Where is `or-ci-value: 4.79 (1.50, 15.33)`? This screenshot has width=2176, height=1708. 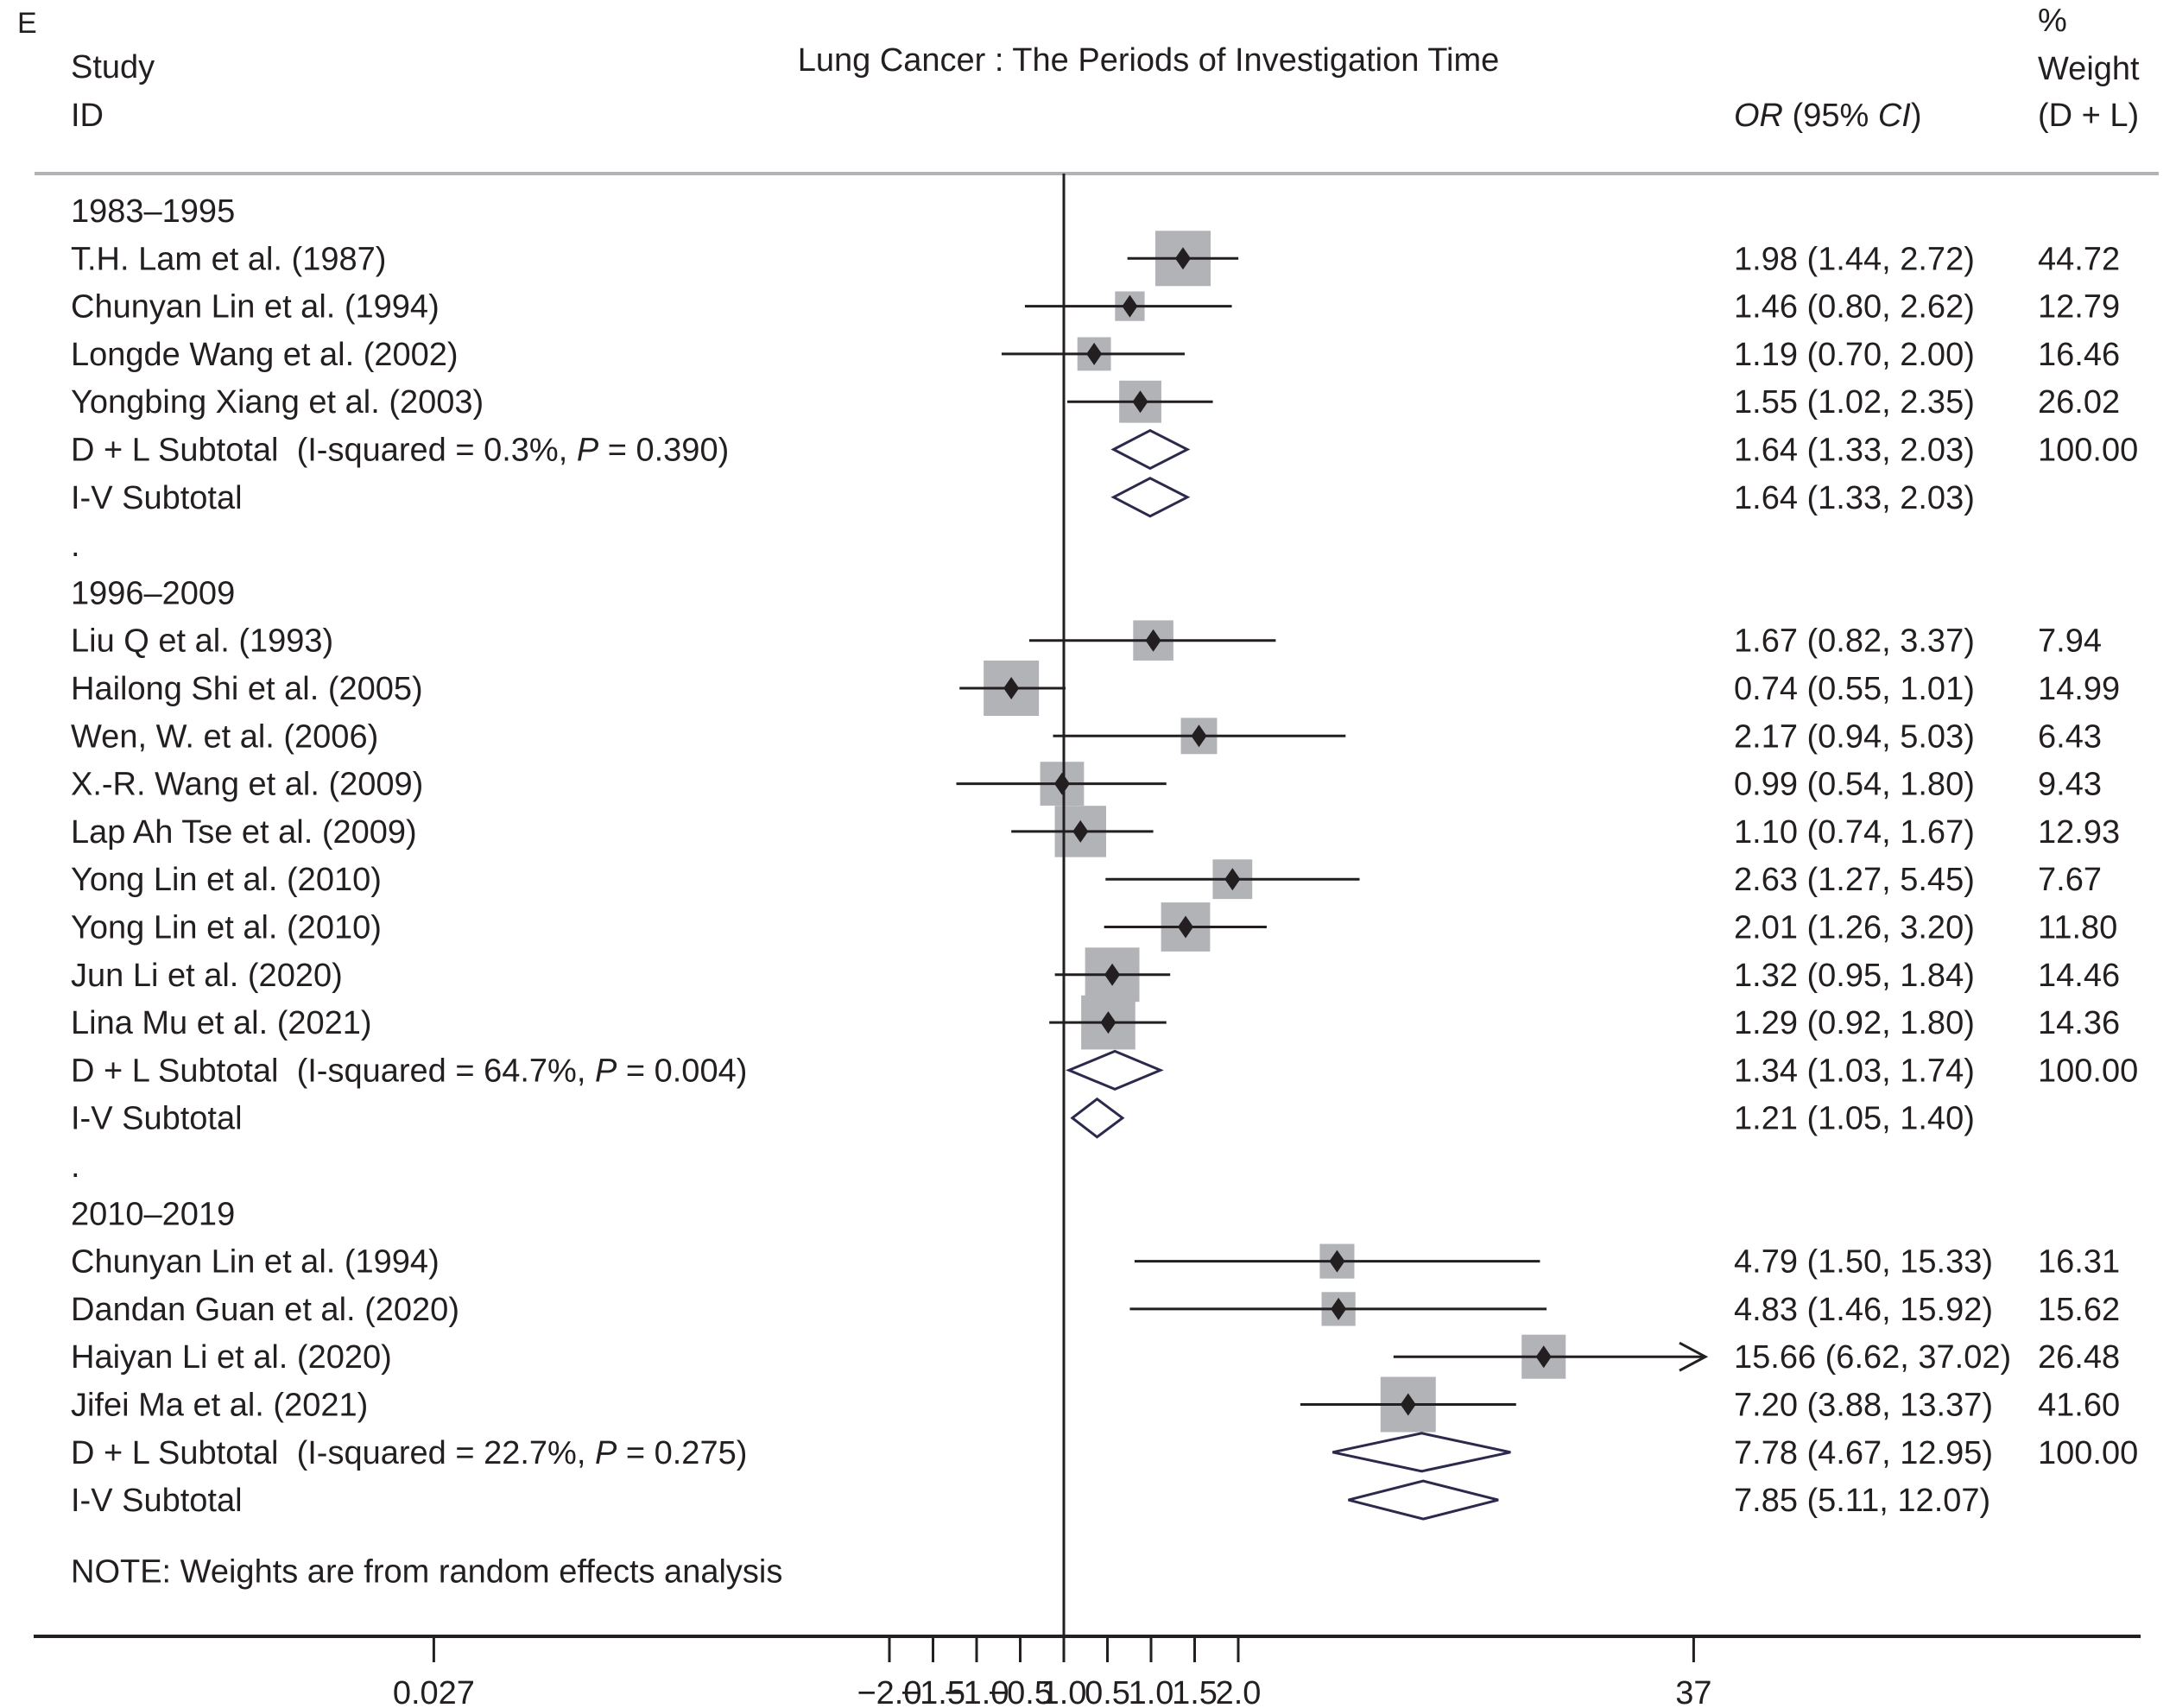 or-ci-value: 4.79 (1.50, 15.33) is located at coordinates (1864, 1262).